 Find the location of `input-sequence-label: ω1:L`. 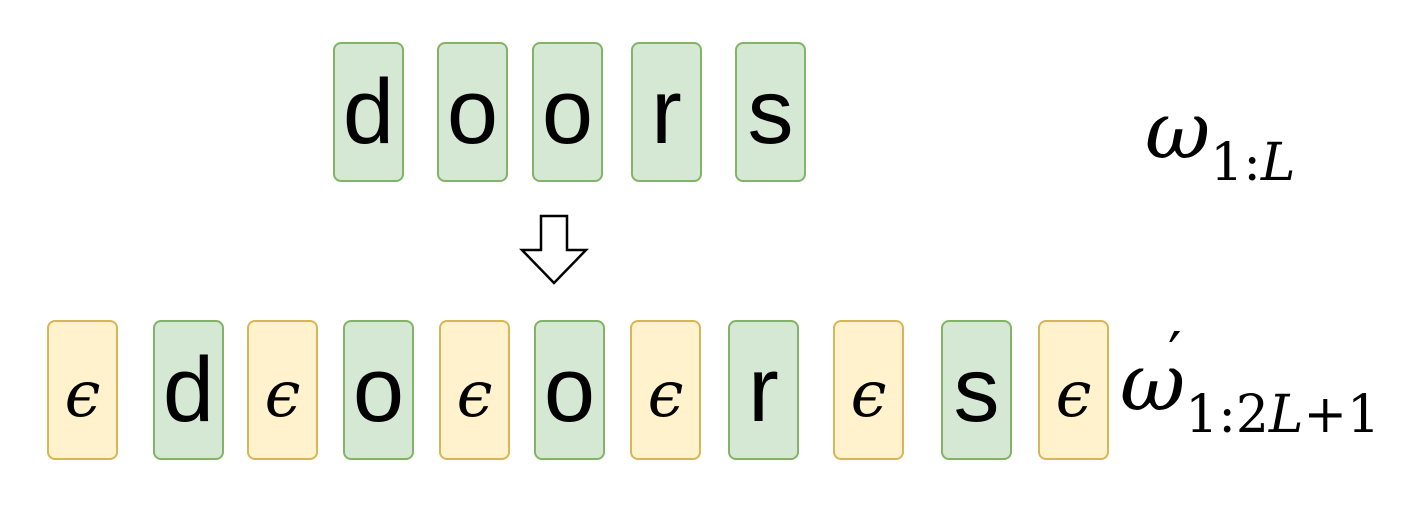

input-sequence-label: ω1:L is located at coordinates (1220, 138).